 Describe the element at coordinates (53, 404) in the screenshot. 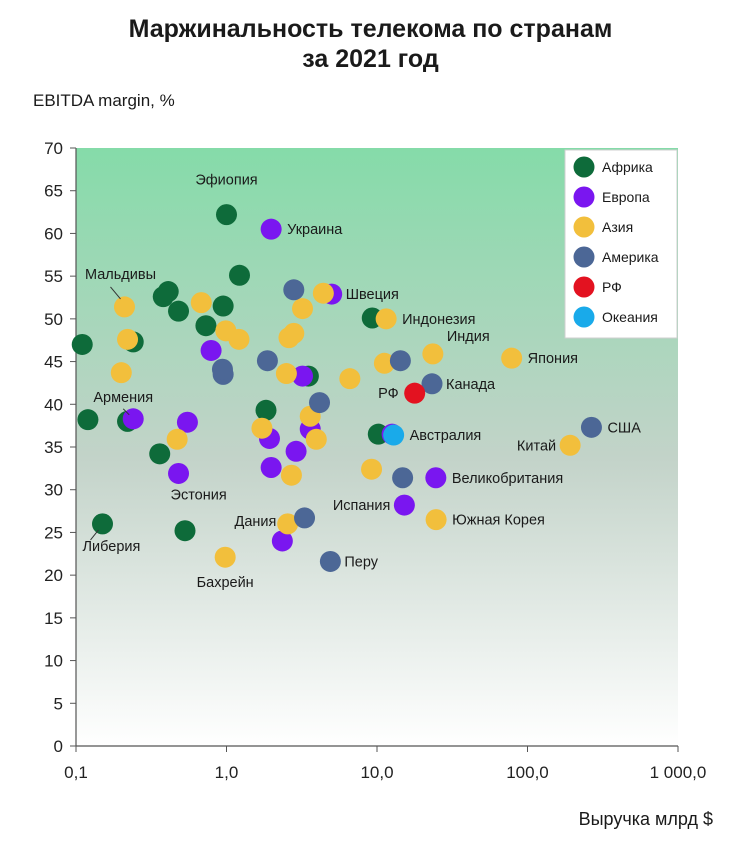

I see `y-tick-label: 40` at that location.